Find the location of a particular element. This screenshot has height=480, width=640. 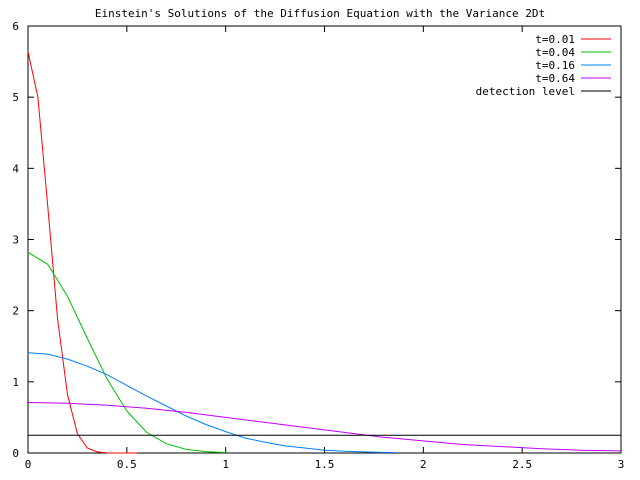

legend-label-detection-level: detection level is located at coordinates (525, 91).